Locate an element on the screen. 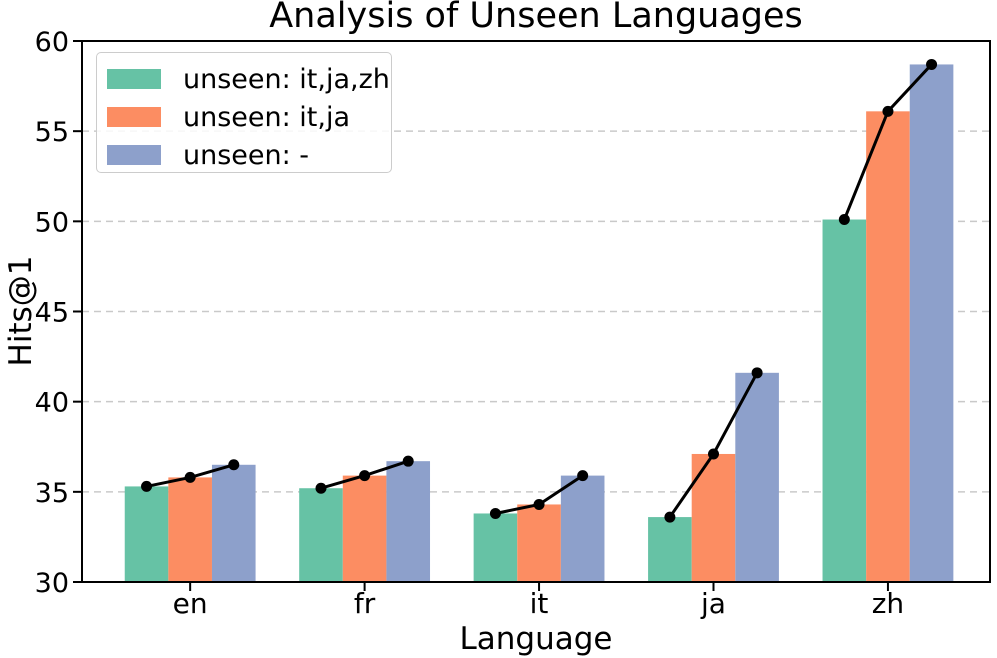 Image resolution: width=997 pixels, height=658 pixels. y-tick-label: 30 is located at coordinates (52, 583).